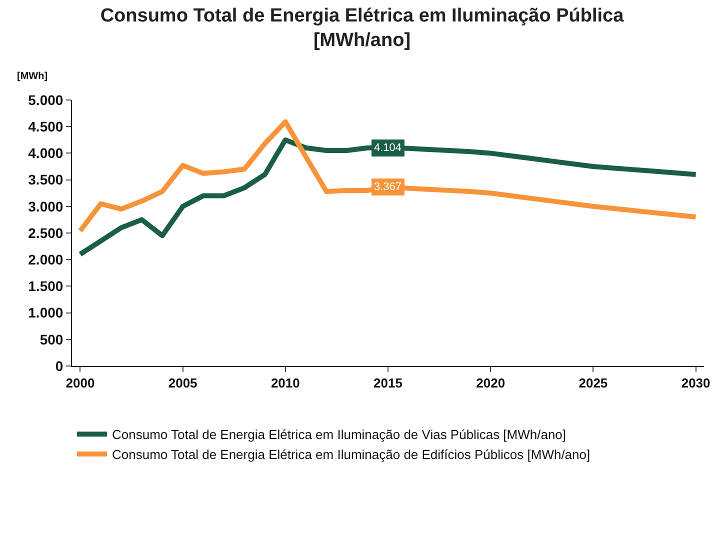  I want to click on x-tick-label: 2005, so click(183, 383).